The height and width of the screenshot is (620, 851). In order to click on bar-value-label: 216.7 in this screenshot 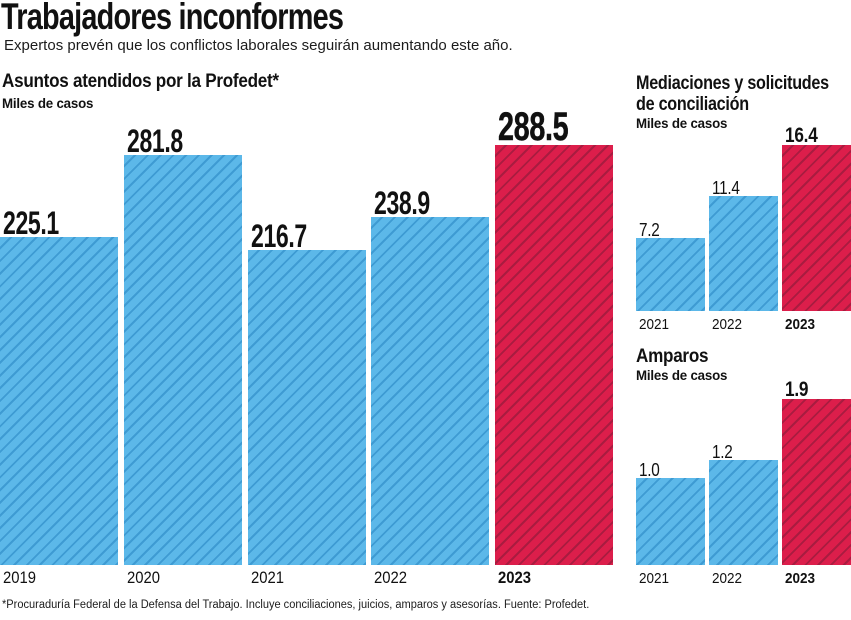, I will do `click(279, 236)`.